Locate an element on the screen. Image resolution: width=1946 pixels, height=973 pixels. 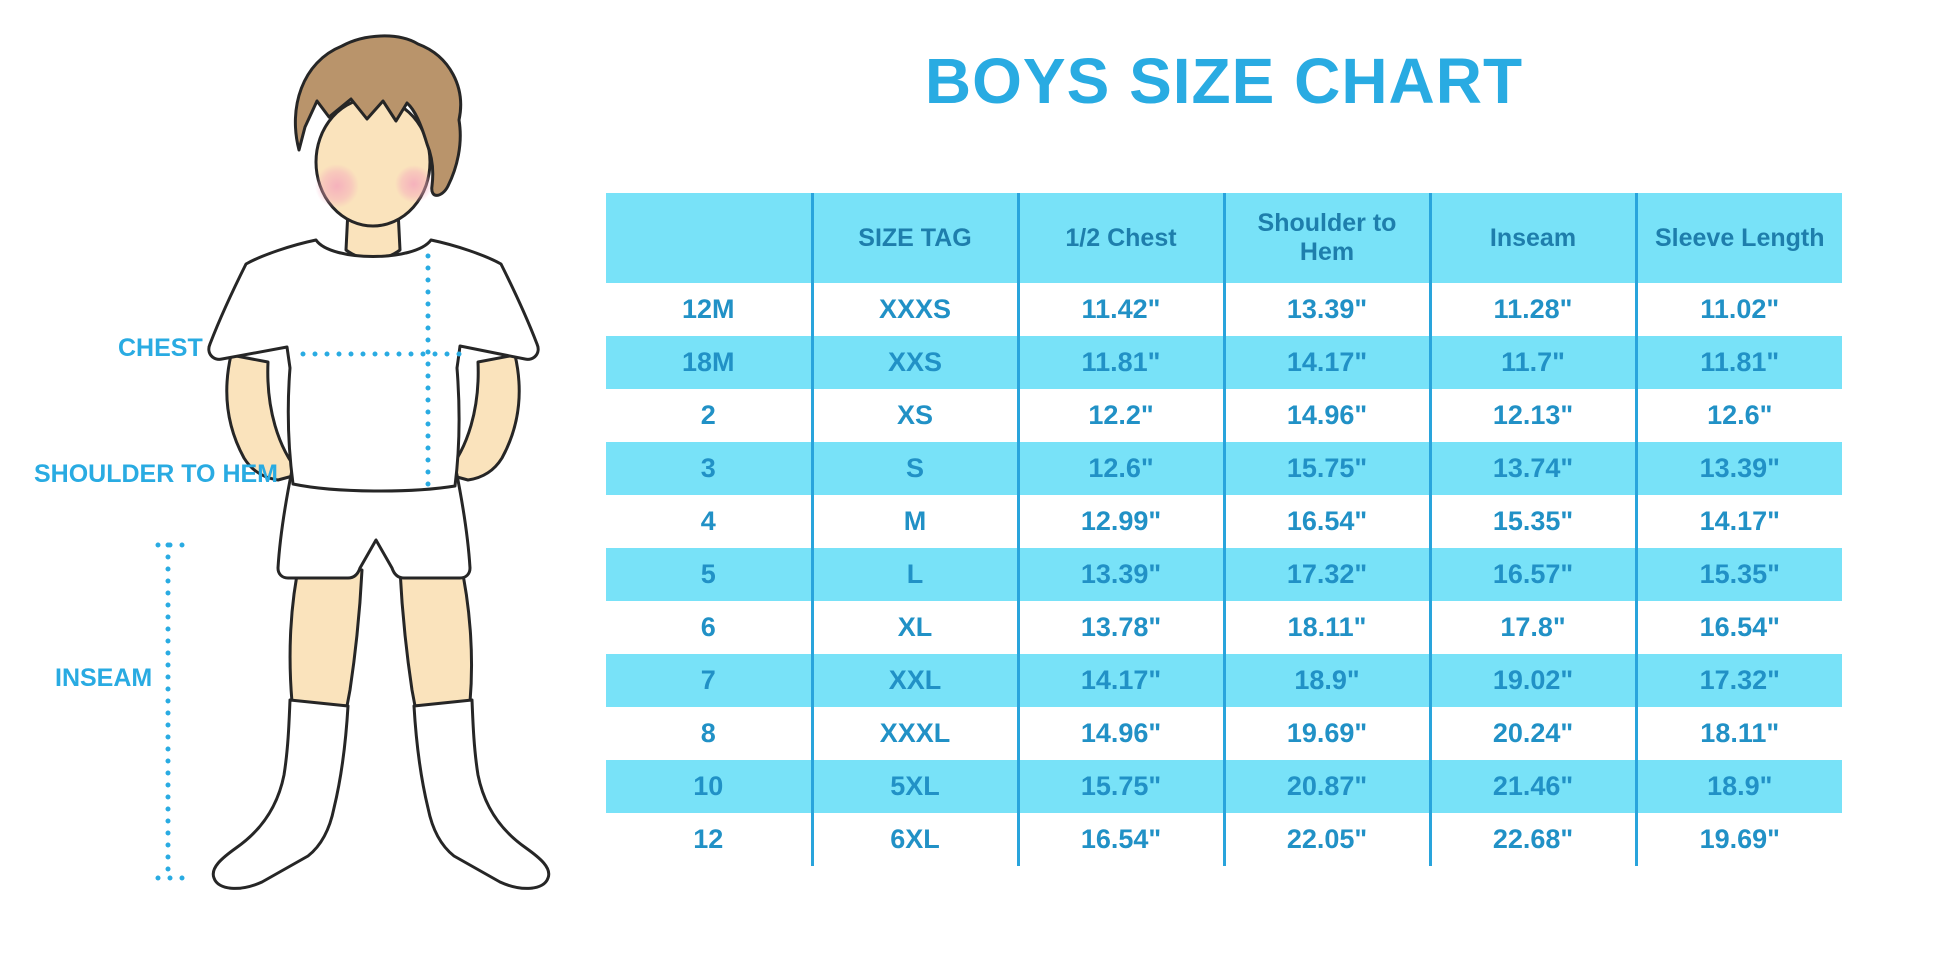
row-size-label: 5 is located at coordinates (708, 574).